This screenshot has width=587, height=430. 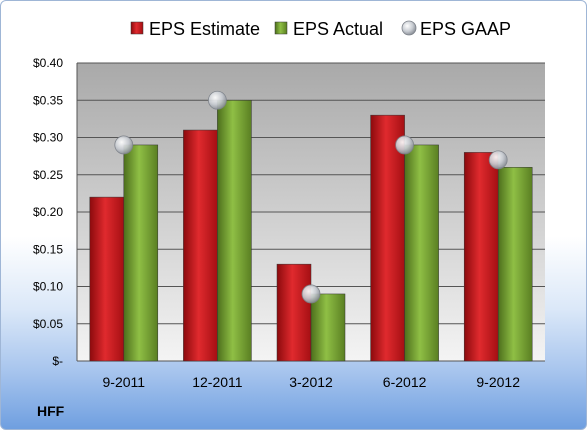 I want to click on x-tick-label: 9-2012, so click(x=498, y=382).